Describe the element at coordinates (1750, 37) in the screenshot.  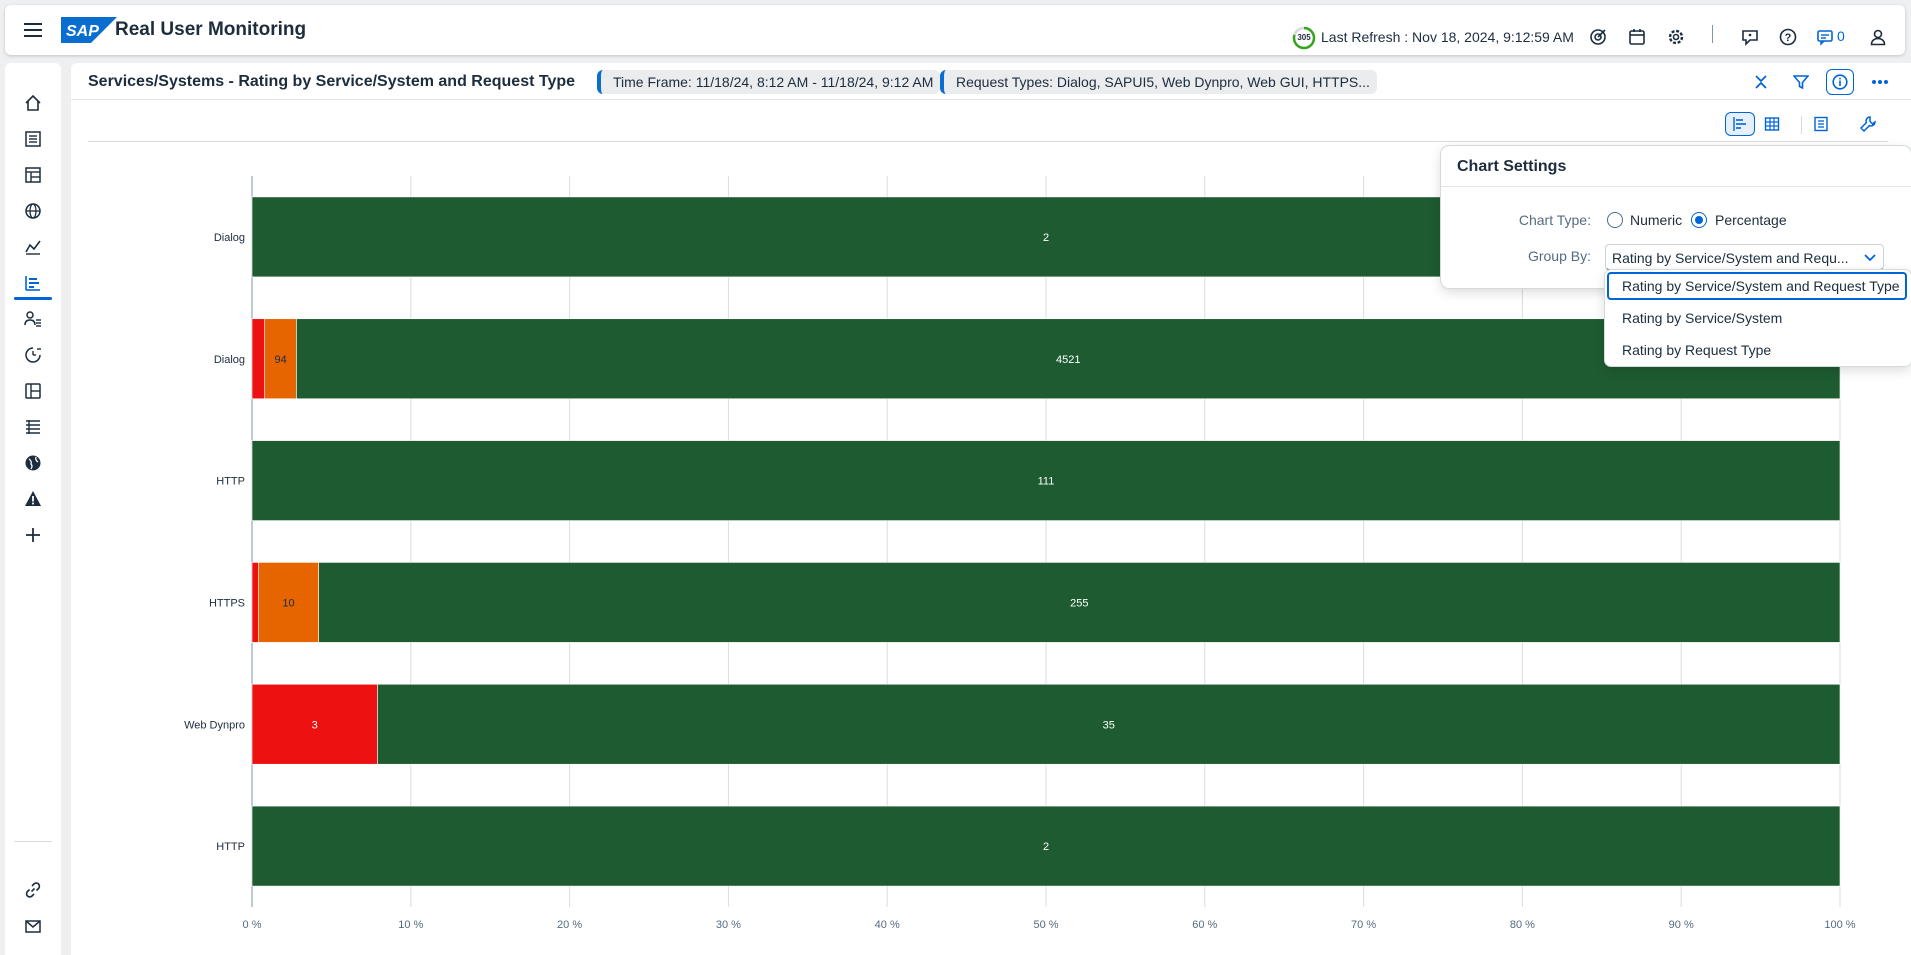
I see `feedback-icon` at that location.